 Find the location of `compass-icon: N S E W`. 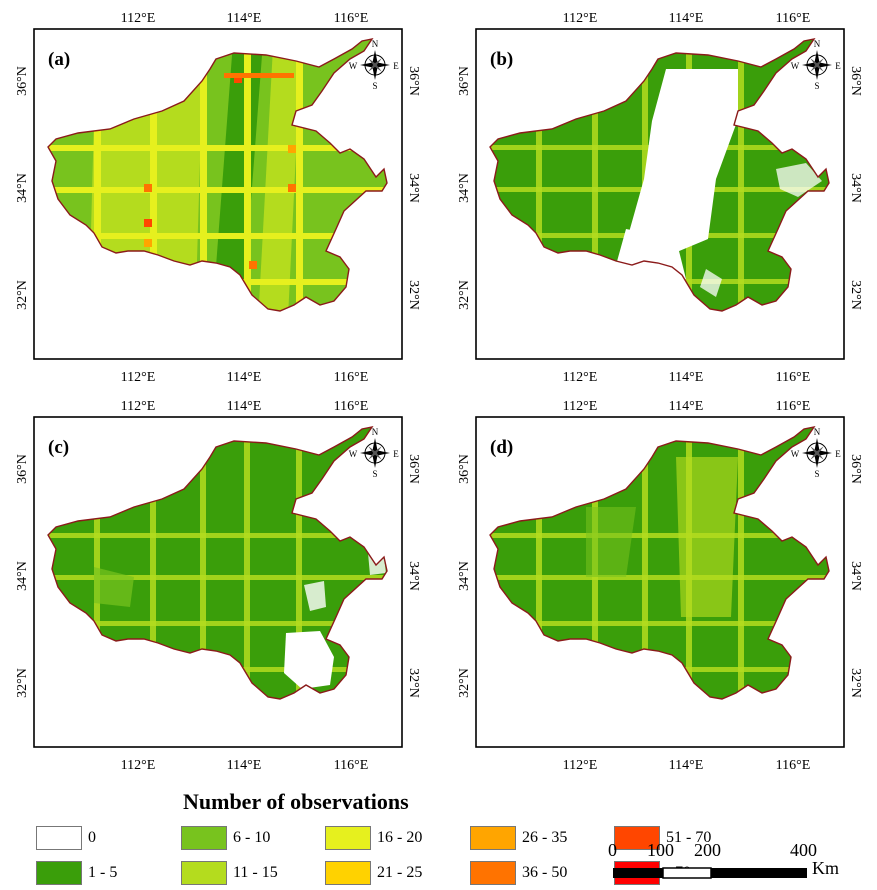

compass-icon: N S E W is located at coordinates (374, 453).